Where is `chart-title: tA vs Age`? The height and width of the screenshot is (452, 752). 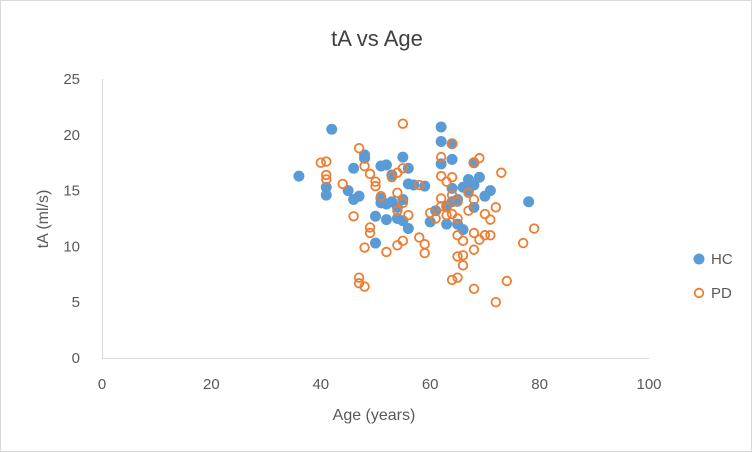 chart-title: tA vs Age is located at coordinates (377, 38).